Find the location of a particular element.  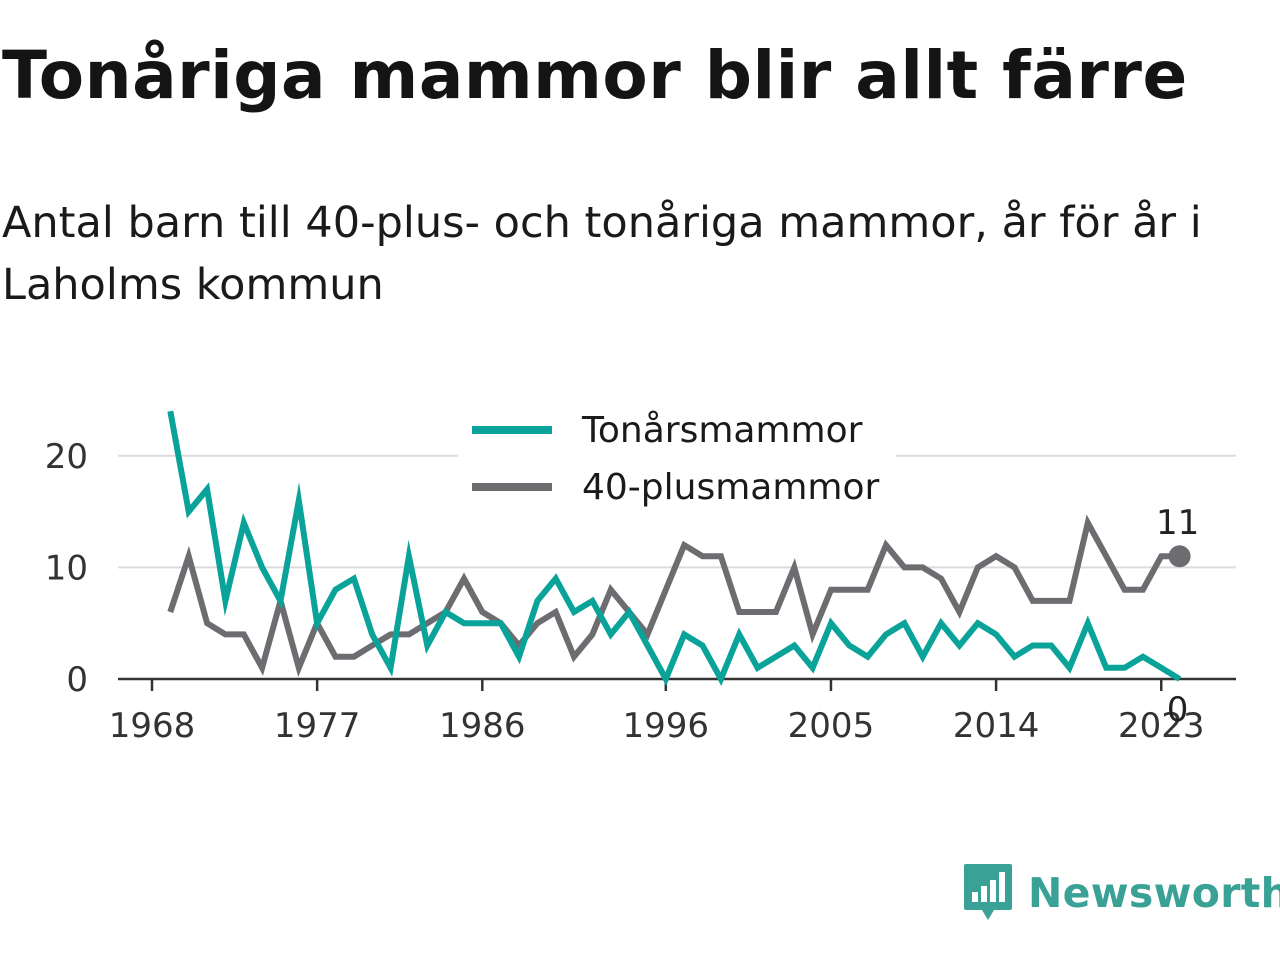

x-tick-label: 2023 is located at coordinates (1161, 726).